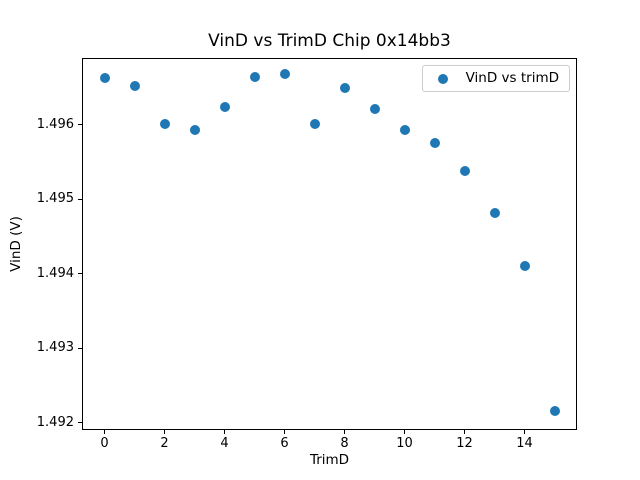  I want to click on legend-label: VinD vs trimD, so click(512, 78).